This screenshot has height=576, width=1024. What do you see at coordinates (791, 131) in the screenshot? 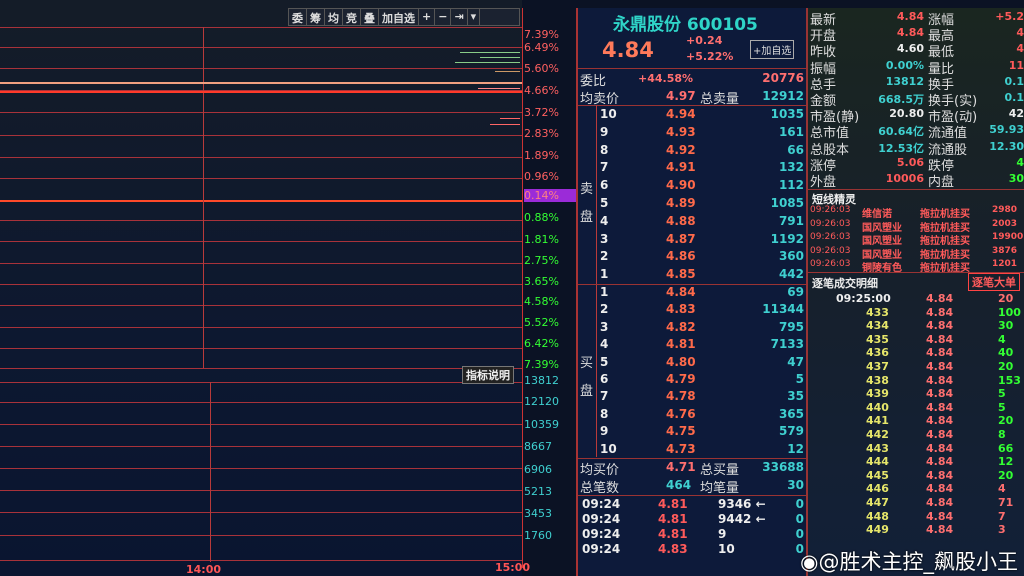
I see `level-volume: 161` at bounding box center [791, 131].